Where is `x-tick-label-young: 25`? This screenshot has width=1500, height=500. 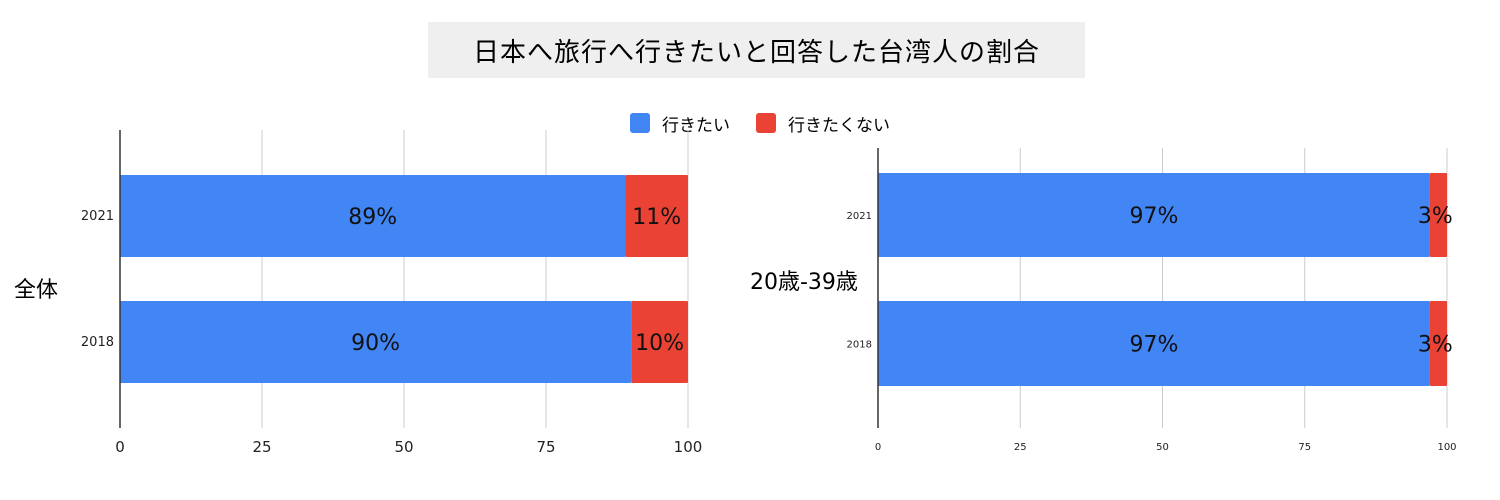 x-tick-label-young: 25 is located at coordinates (1020, 447).